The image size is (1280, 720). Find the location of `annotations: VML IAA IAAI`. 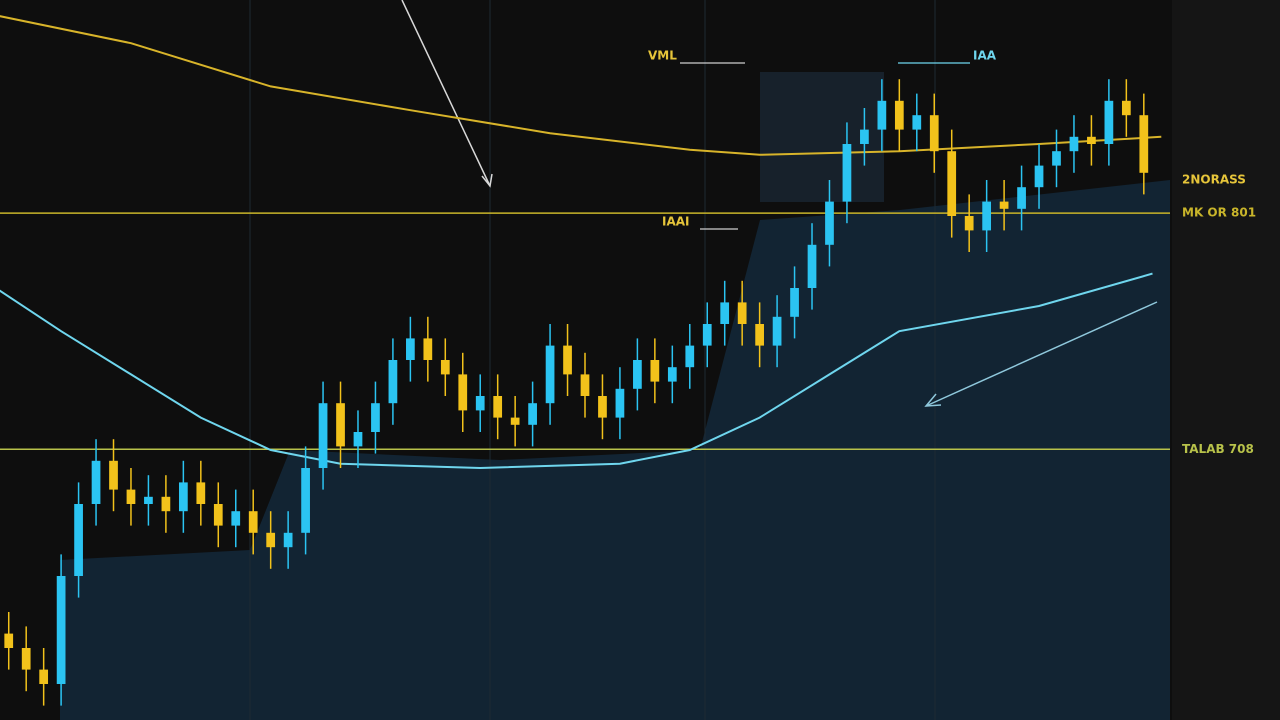

annotations: VML IAA IAAI is located at coordinates (822, 139).